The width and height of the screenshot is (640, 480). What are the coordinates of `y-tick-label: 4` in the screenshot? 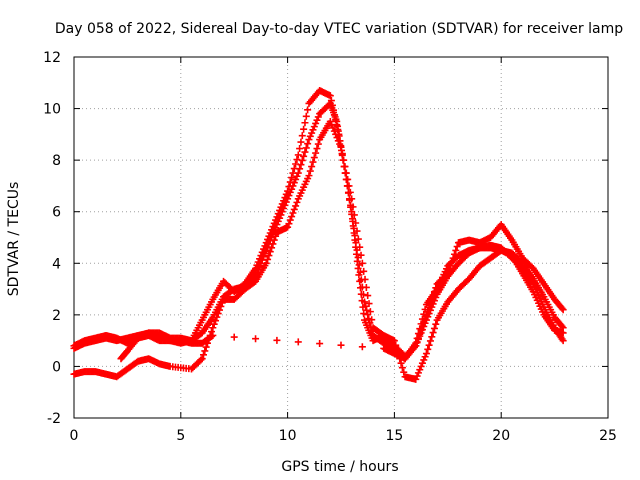 It's located at (56, 264).